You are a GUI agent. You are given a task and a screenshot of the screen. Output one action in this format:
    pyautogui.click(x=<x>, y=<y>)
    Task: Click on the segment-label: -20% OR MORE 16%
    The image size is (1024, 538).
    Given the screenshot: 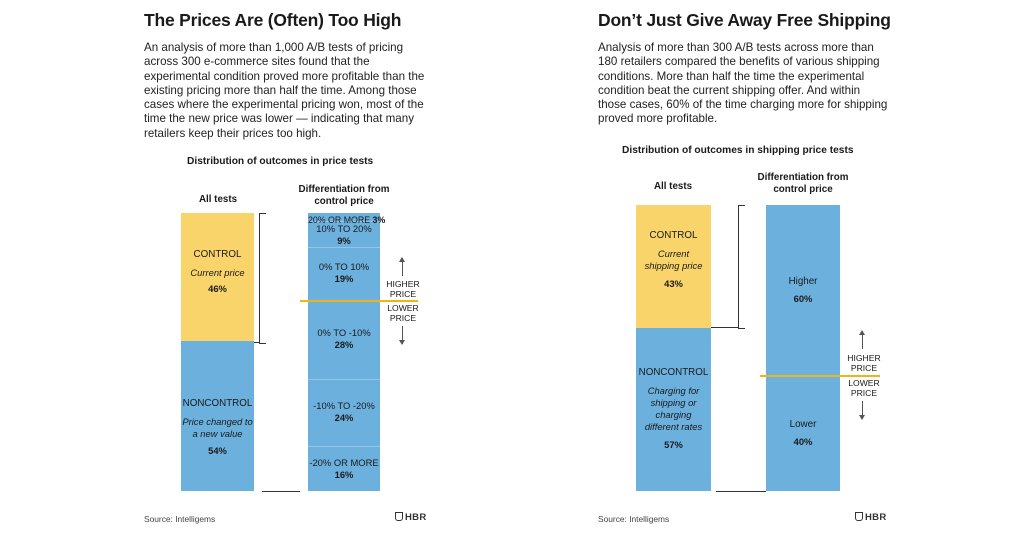 What is the action you would take?
    pyautogui.click(x=344, y=469)
    